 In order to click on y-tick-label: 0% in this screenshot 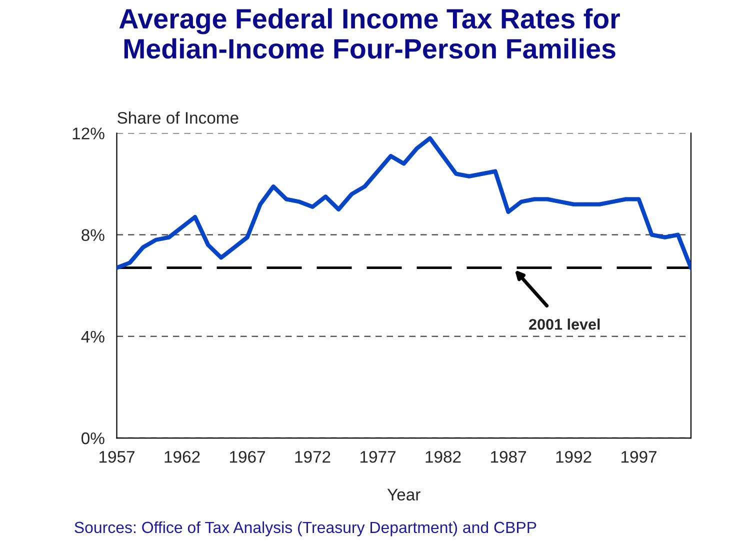, I will do `click(93, 438)`.